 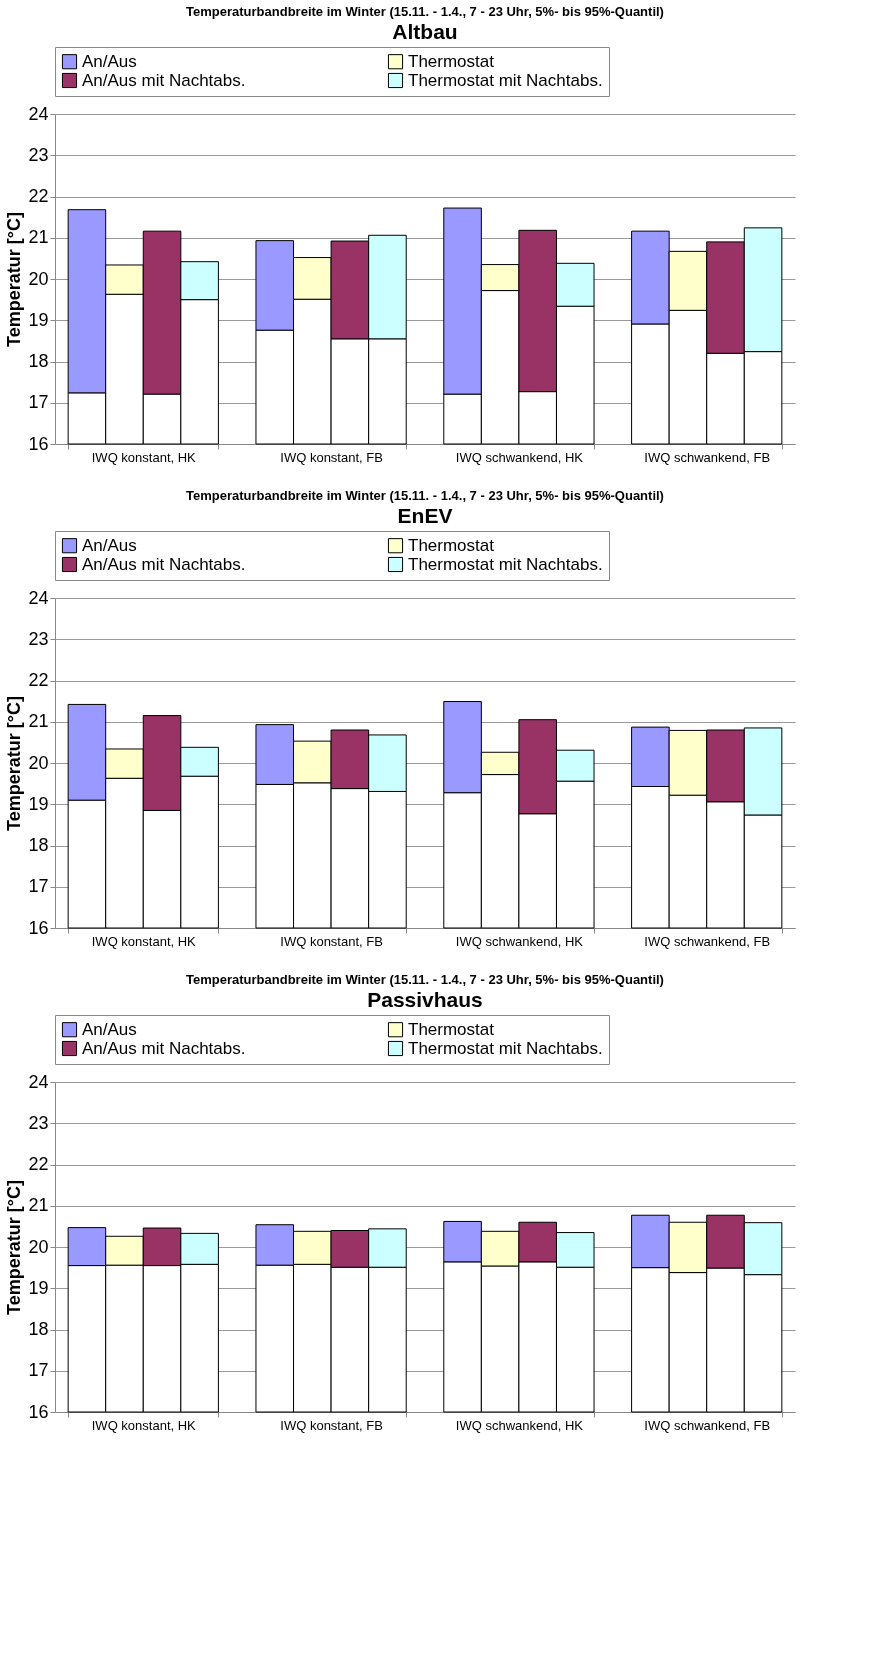 What do you see at coordinates (425, 999) in the screenshot?
I see `chart-subtitle: Passivhaus` at bounding box center [425, 999].